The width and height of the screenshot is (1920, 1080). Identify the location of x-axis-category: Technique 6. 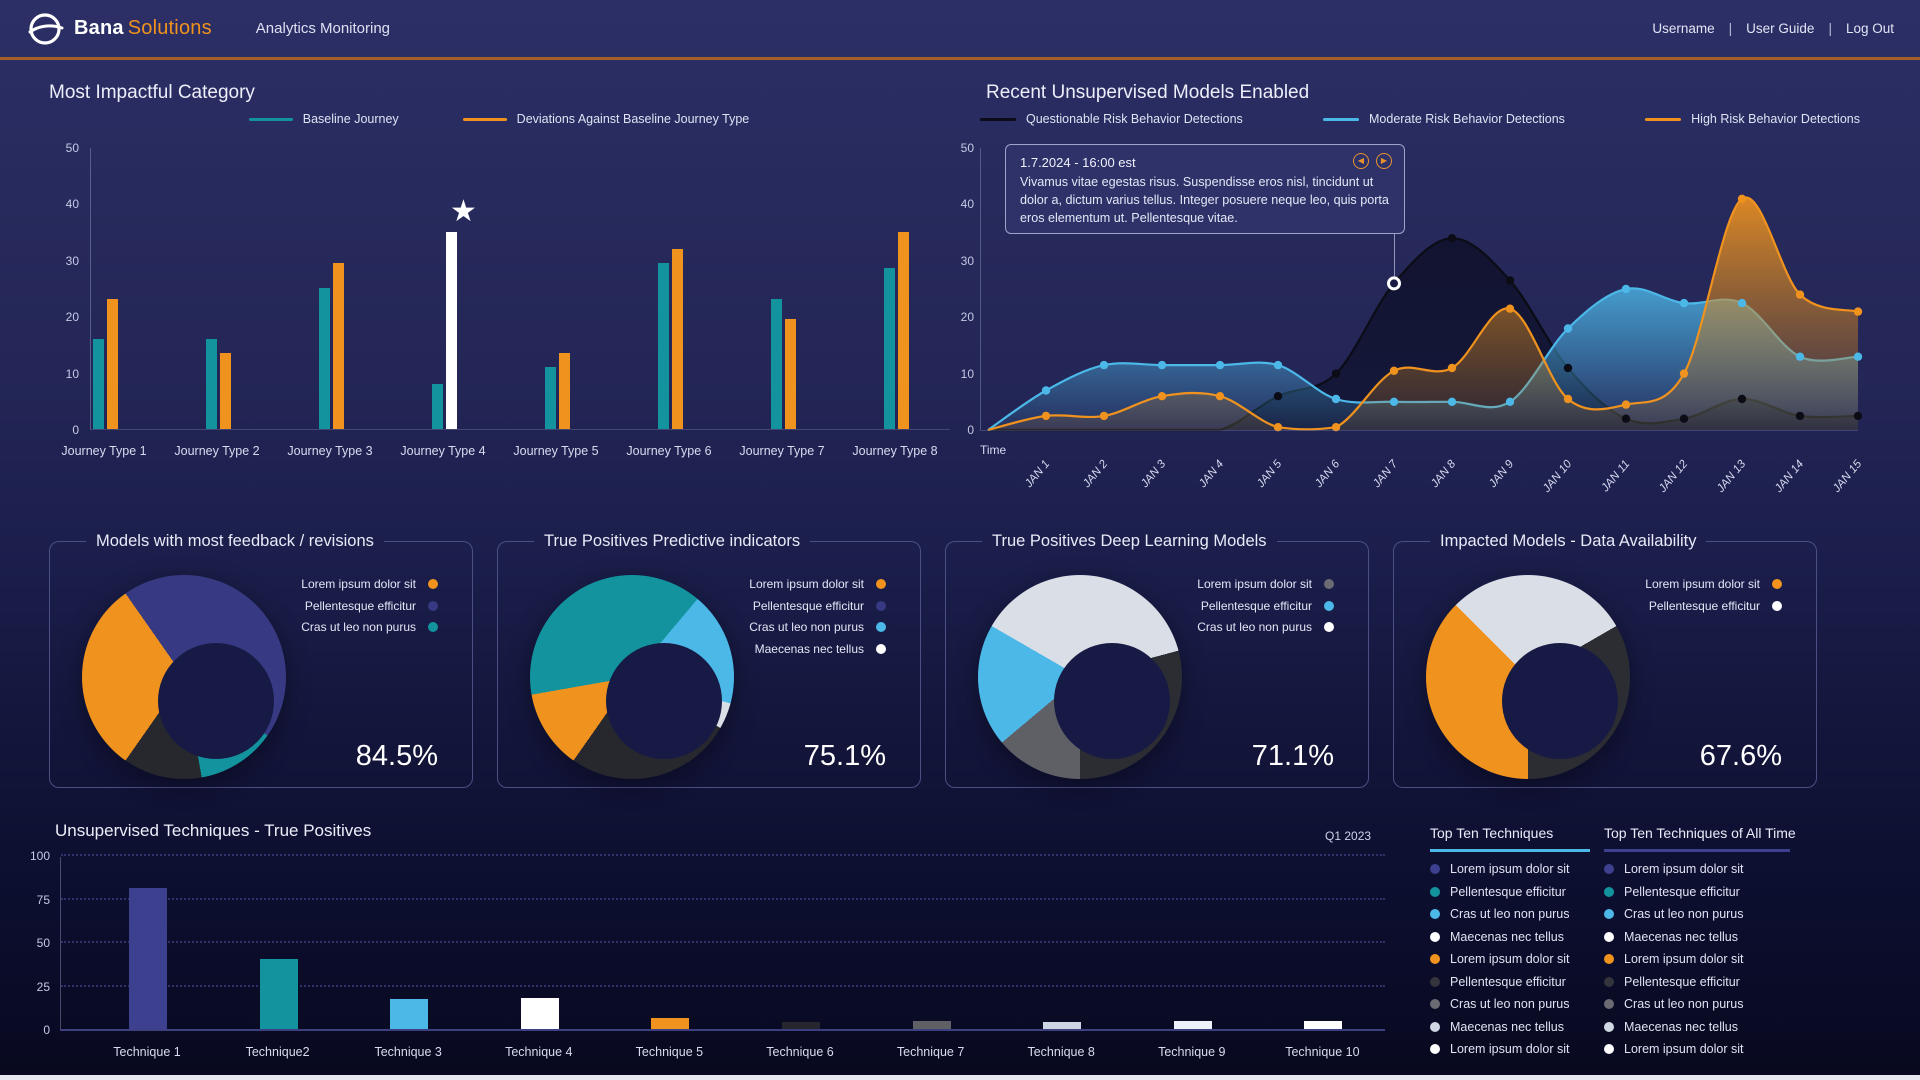
(800, 1052).